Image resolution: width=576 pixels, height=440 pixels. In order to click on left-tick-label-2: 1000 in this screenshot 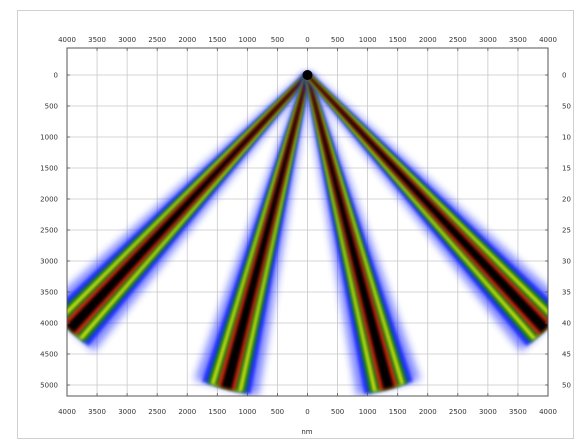, I will do `click(49, 138)`.